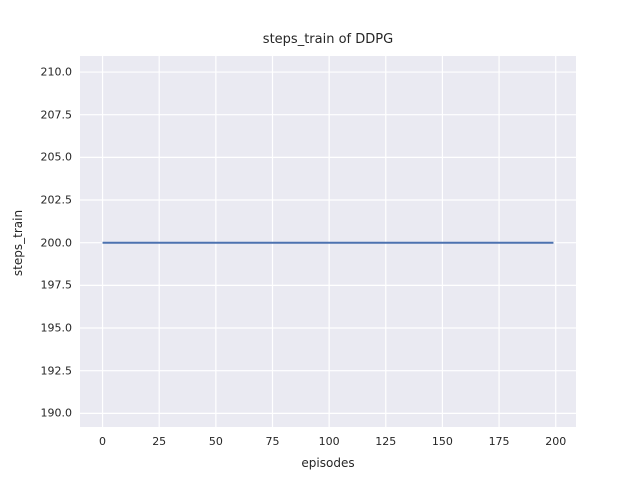 The height and width of the screenshot is (480, 640). What do you see at coordinates (56, 72) in the screenshot?
I see `y-tick-label: 210.0` at bounding box center [56, 72].